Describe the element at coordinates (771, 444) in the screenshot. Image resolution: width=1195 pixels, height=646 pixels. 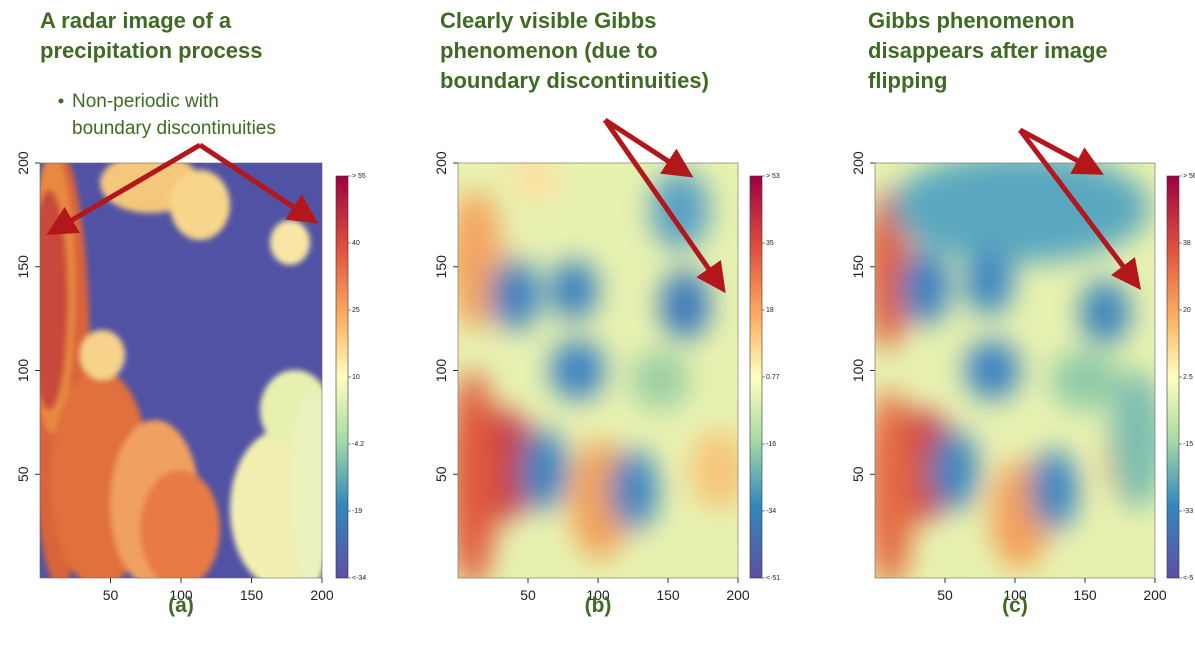
I see `colorbar-label: -16` at that location.